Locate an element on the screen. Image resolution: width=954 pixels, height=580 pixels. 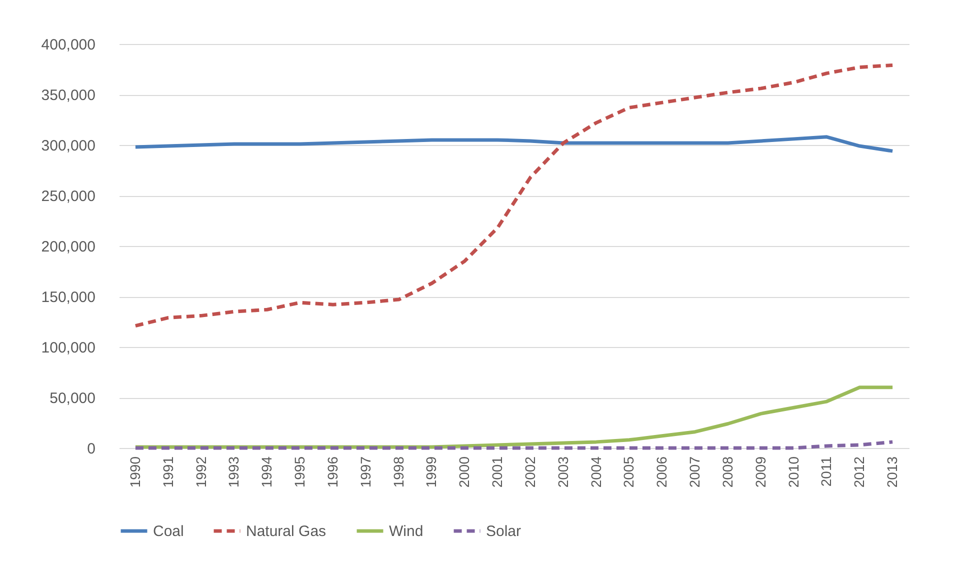
y-tick-label: 50,000 is located at coordinates (73, 398).